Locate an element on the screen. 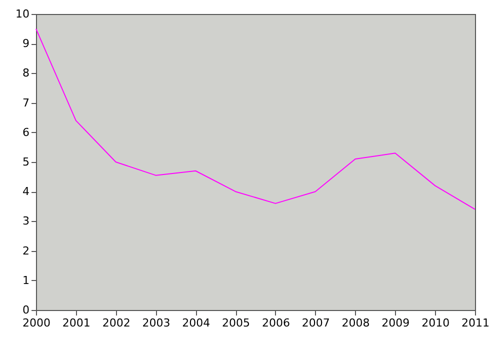 Image resolution: width=500 pixels, height=339 pixels. x-tick-label: 2006 is located at coordinates (276, 323).